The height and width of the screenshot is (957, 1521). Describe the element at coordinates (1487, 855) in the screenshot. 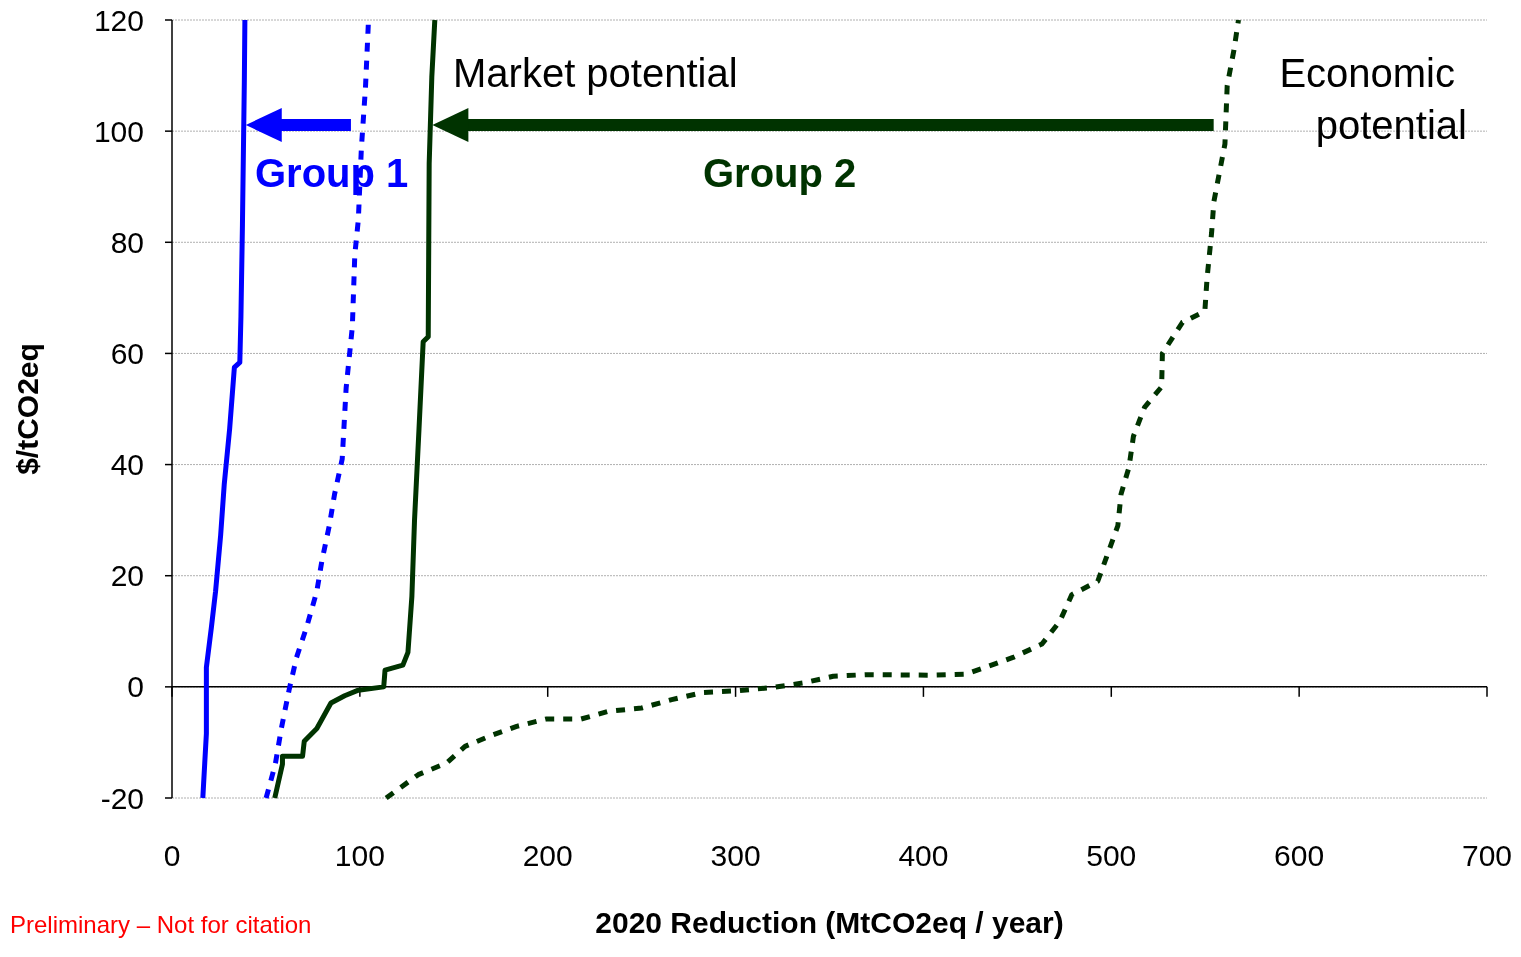

I see `x-tick-label: 700` at that location.